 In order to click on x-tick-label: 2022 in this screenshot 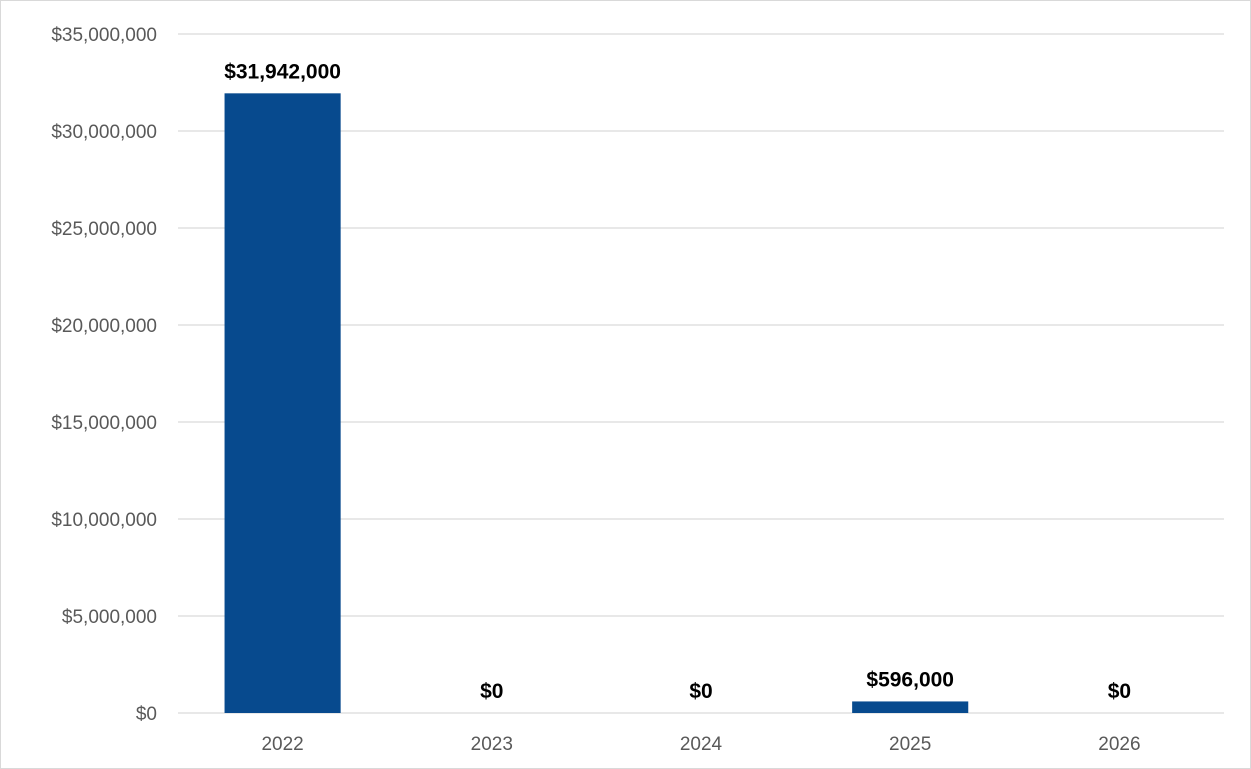, I will do `click(282, 744)`.